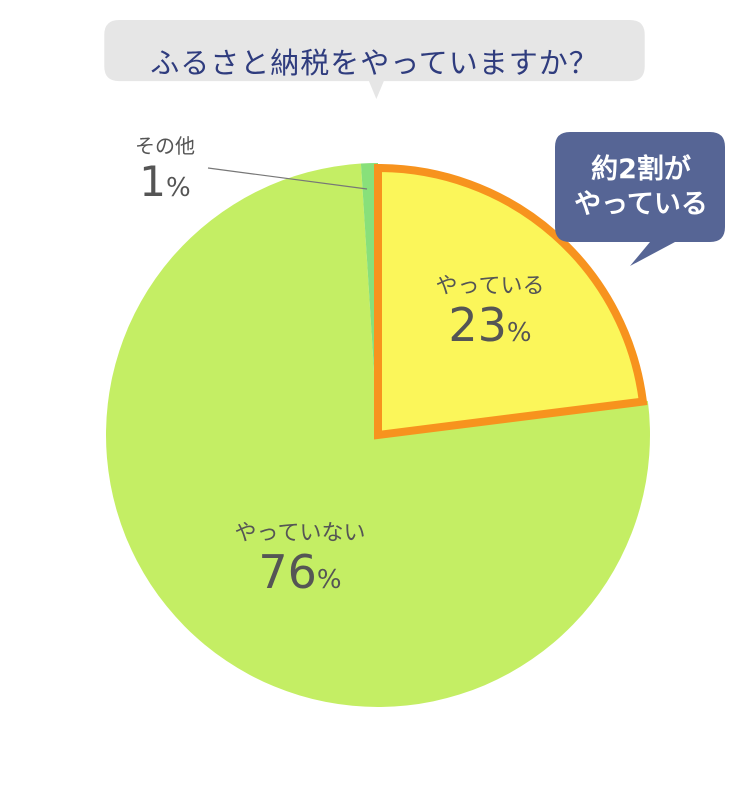  I want to click on slice-name-yes: やっている, so click(490, 286).